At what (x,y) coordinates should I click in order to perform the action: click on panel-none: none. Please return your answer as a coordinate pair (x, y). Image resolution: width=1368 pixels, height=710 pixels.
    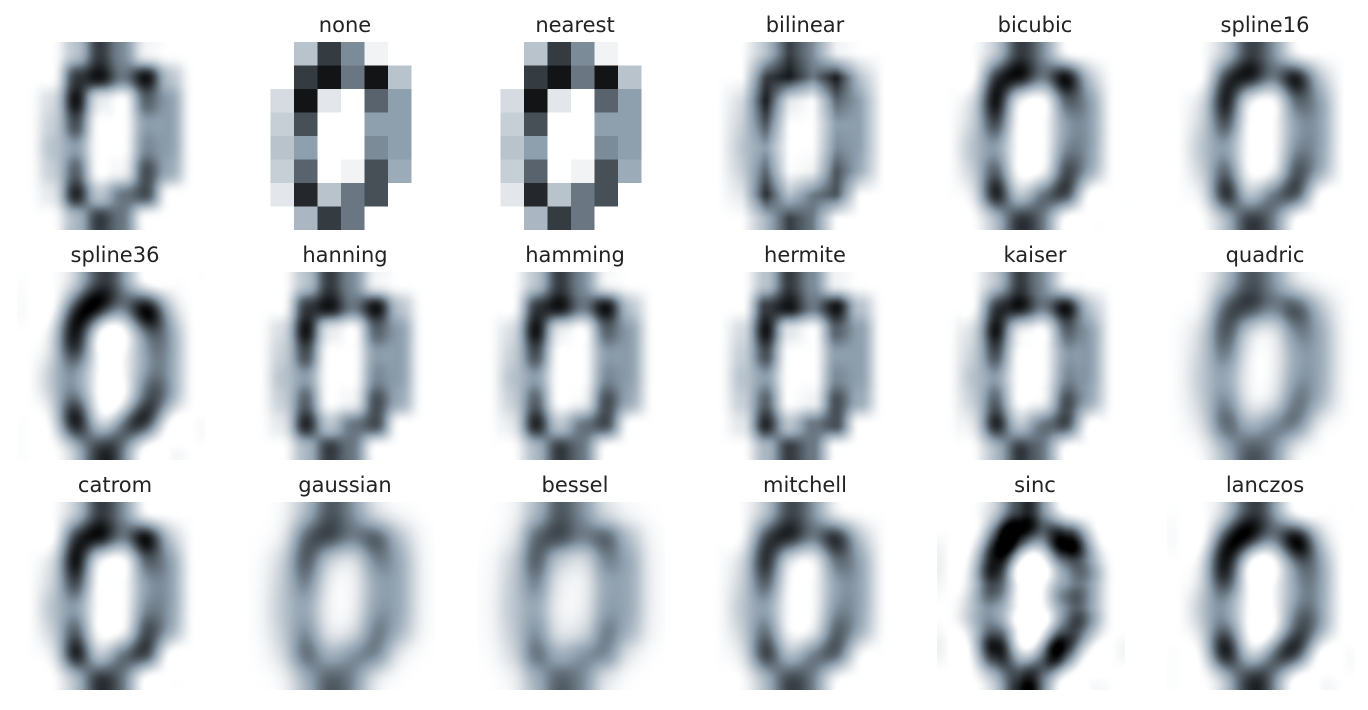
    Looking at the image, I should click on (345, 123).